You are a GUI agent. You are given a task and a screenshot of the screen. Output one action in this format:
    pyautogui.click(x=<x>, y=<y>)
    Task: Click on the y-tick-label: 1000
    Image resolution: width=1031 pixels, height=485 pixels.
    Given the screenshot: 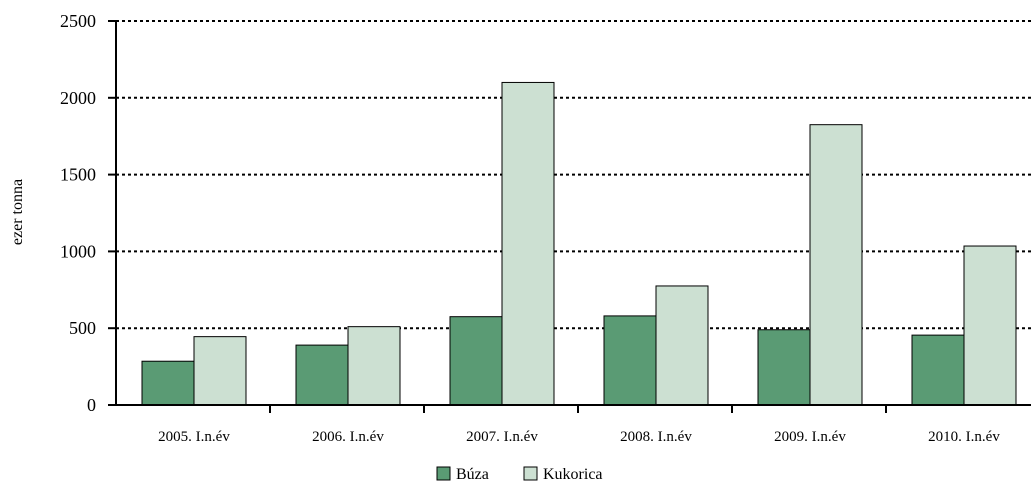 What is the action you would take?
    pyautogui.click(x=78, y=251)
    